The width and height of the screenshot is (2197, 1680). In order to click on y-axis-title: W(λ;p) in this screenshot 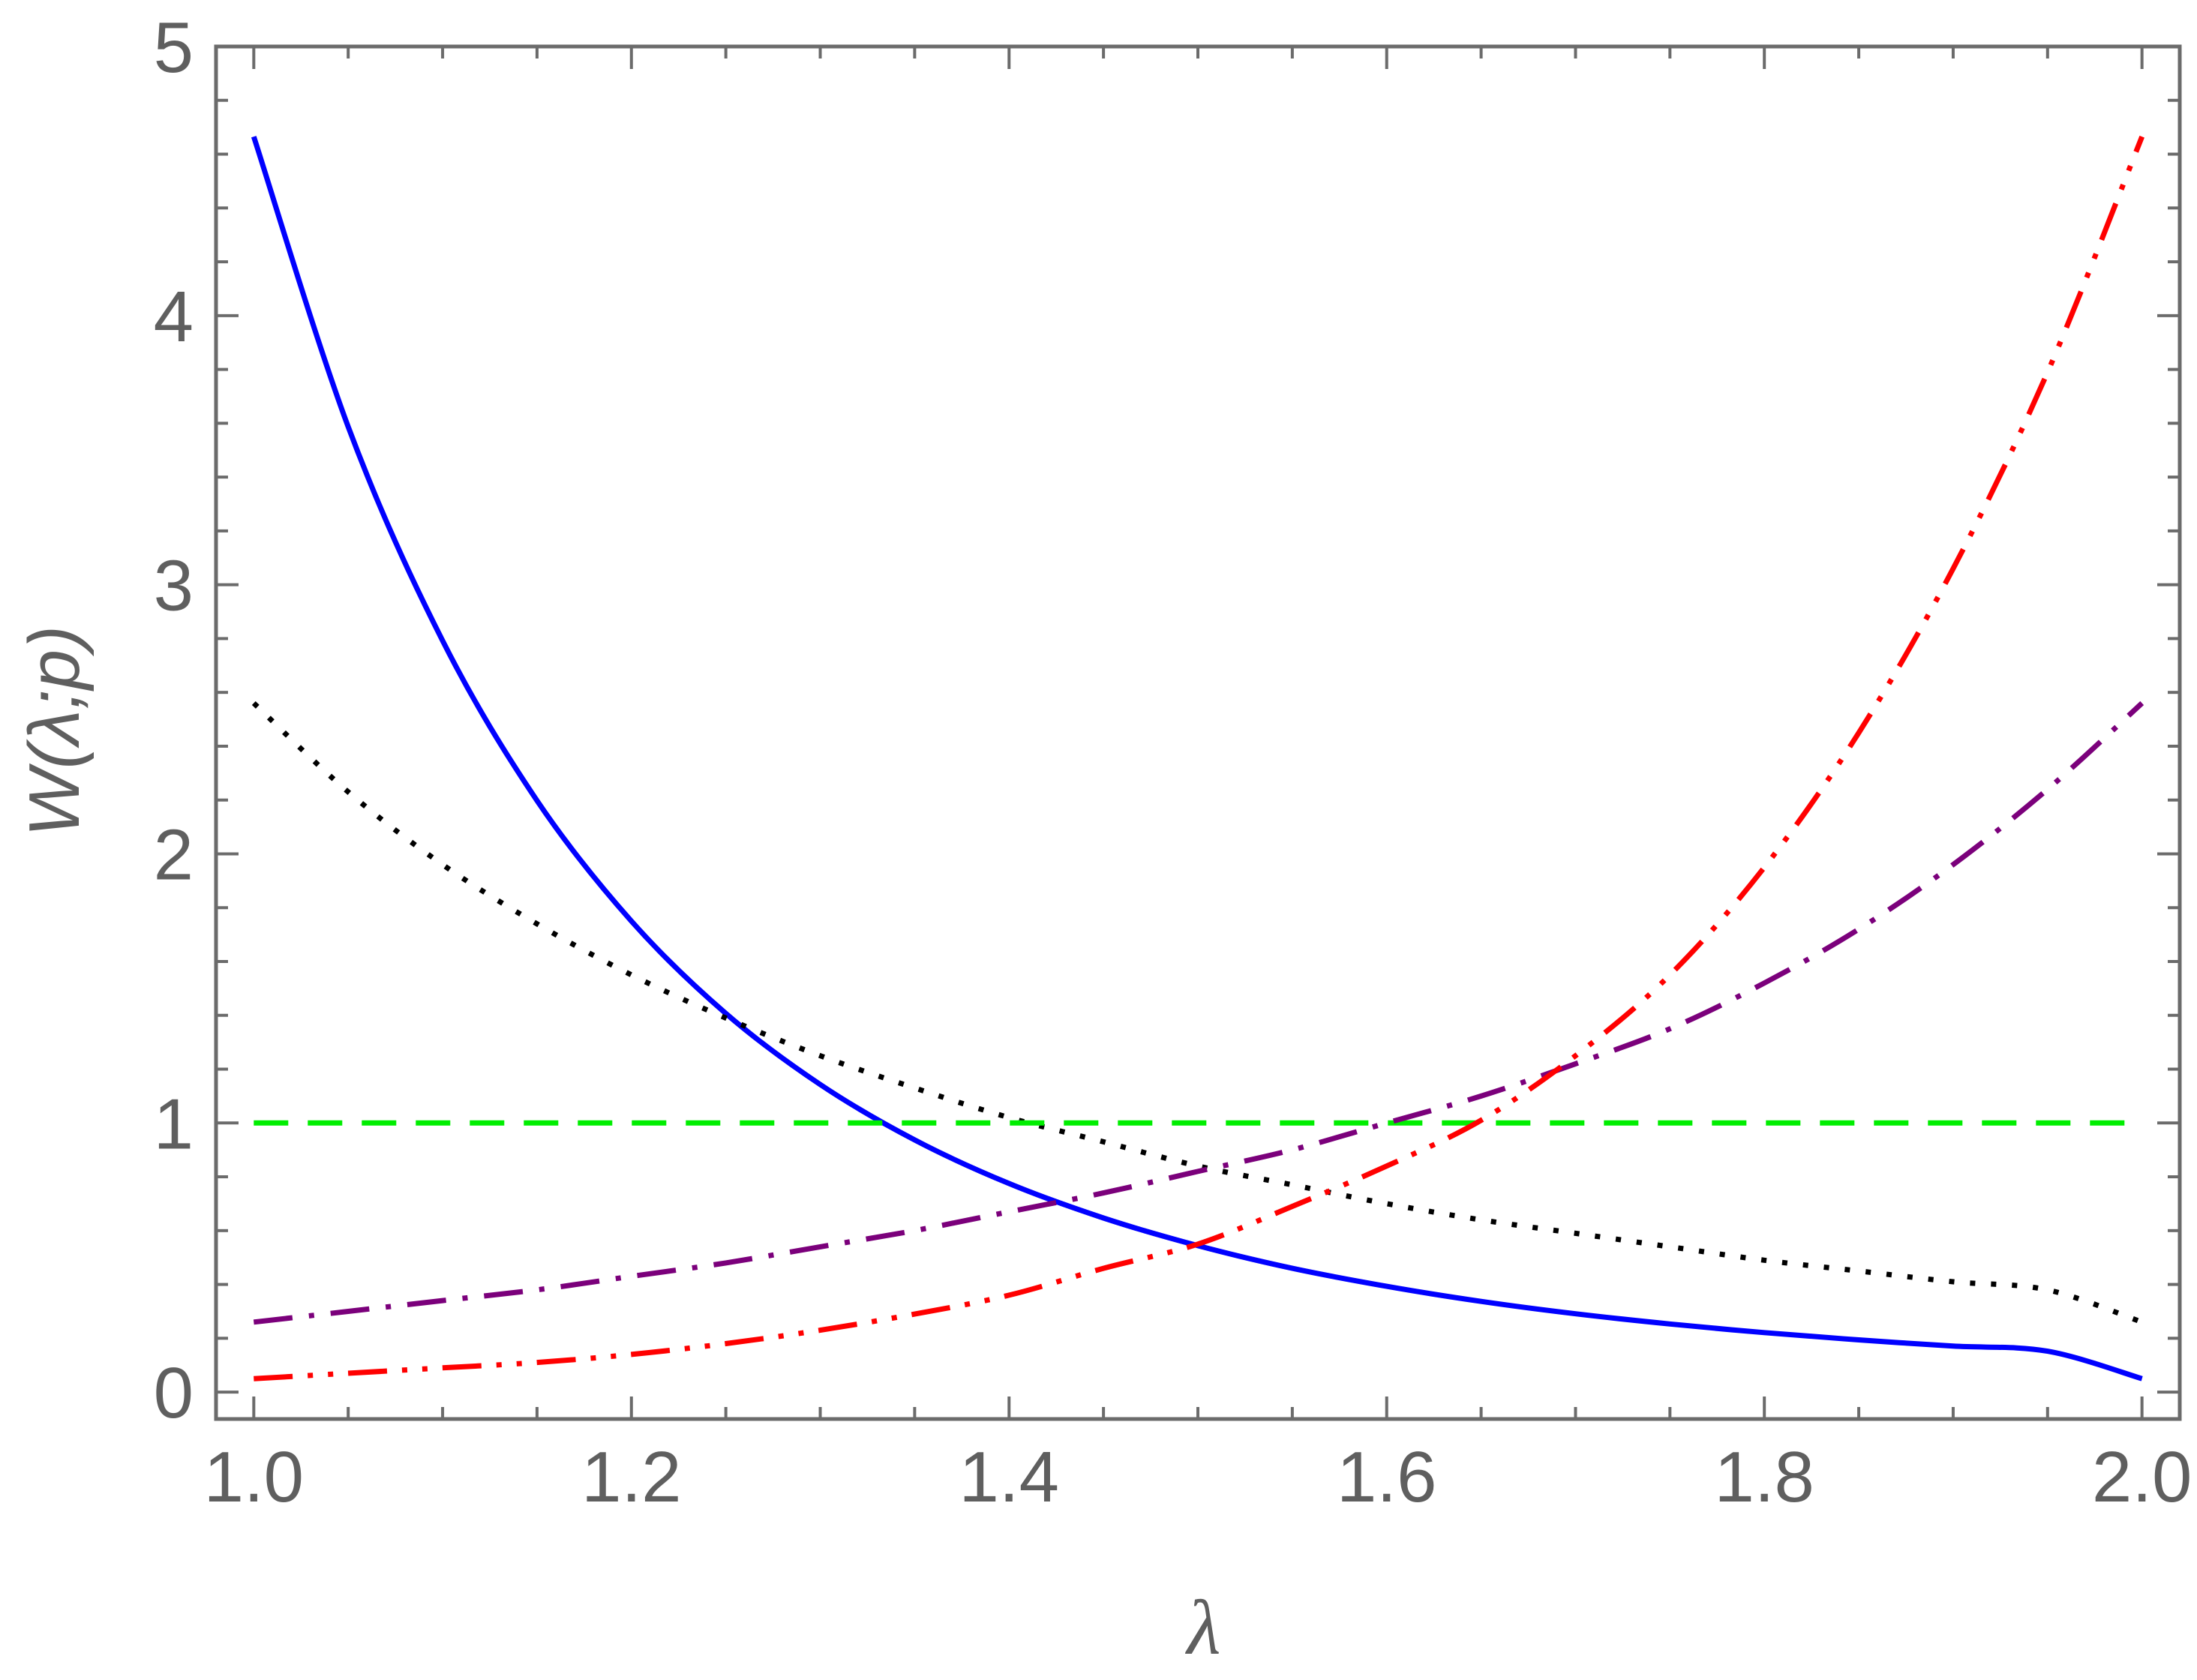, I will do `click(54, 731)`.